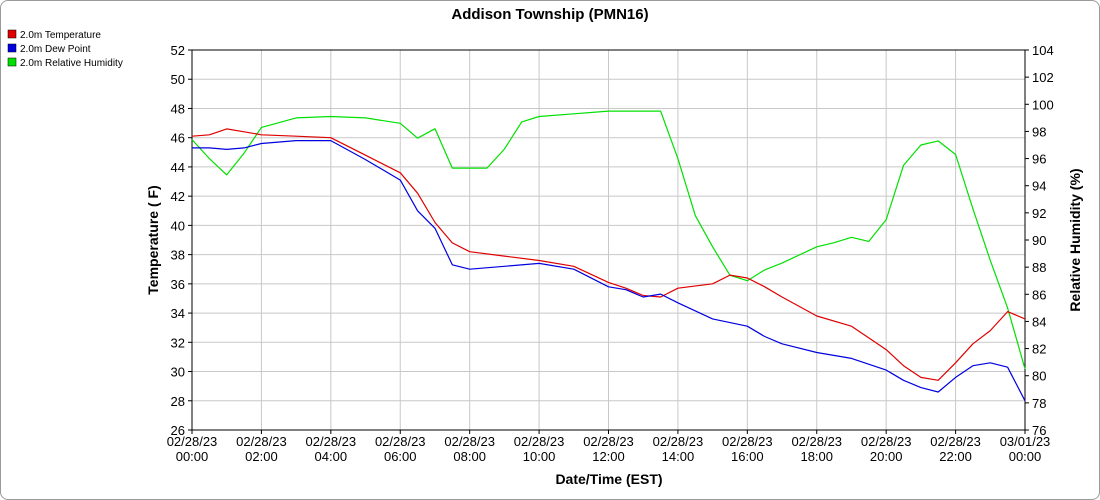  Describe the element at coordinates (178, 225) in the screenshot. I see `y-tick-label: 40` at that location.